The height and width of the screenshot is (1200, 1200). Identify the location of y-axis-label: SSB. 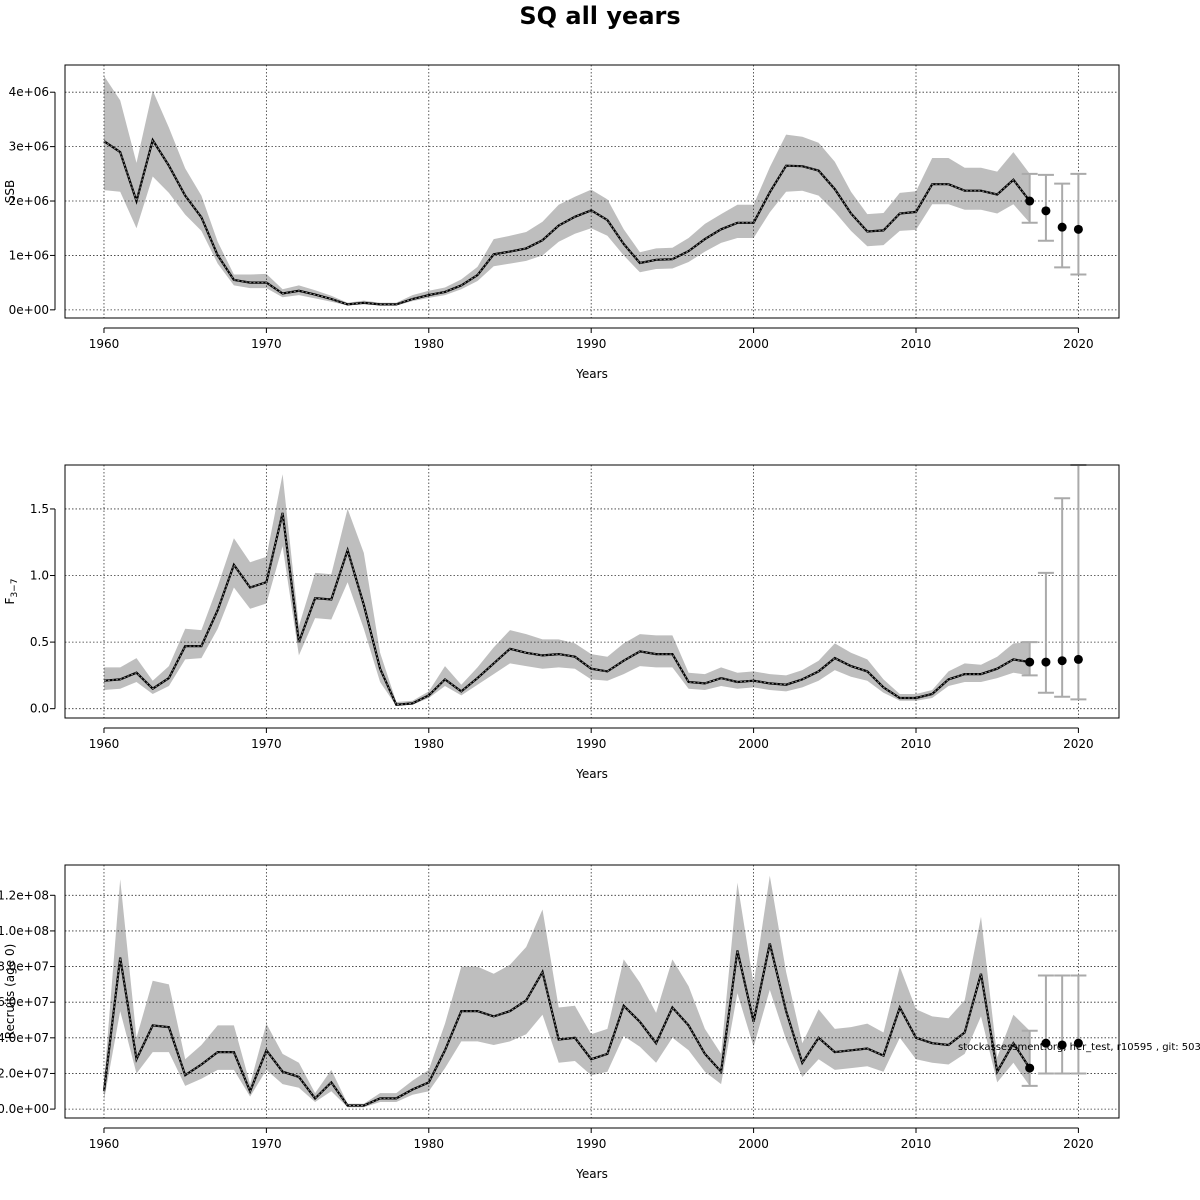
(10, 191).